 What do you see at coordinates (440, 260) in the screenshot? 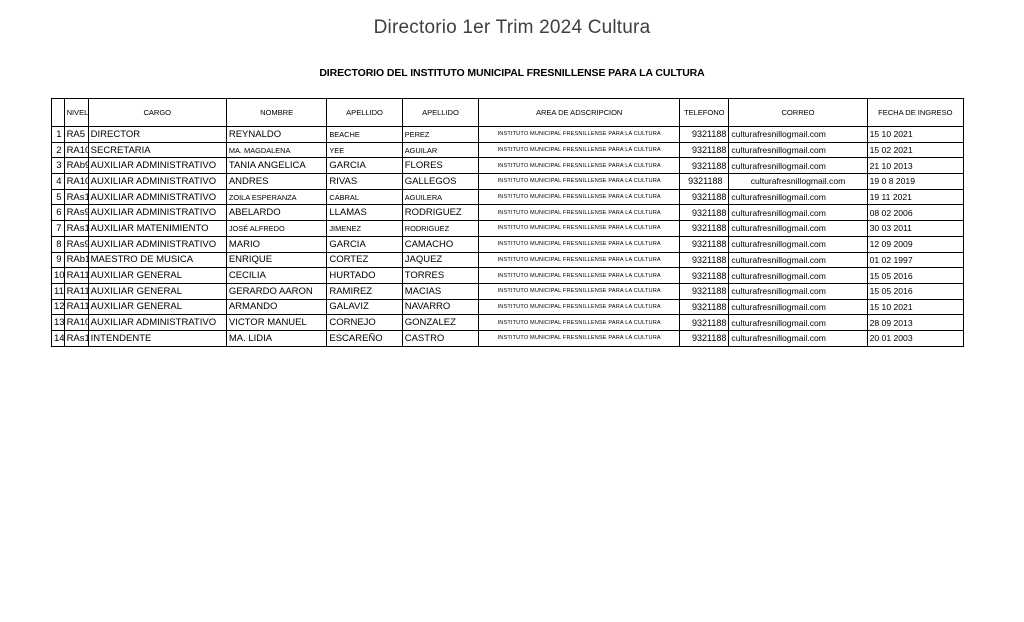
I see `cell-apellido-2: JAQUEZ` at bounding box center [440, 260].